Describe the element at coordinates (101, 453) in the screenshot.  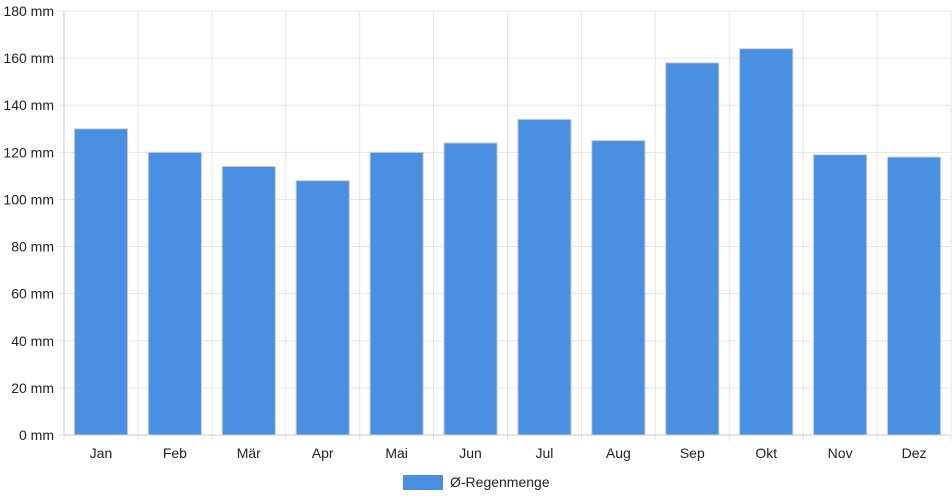
I see `x-tick-label: Jan` at that location.